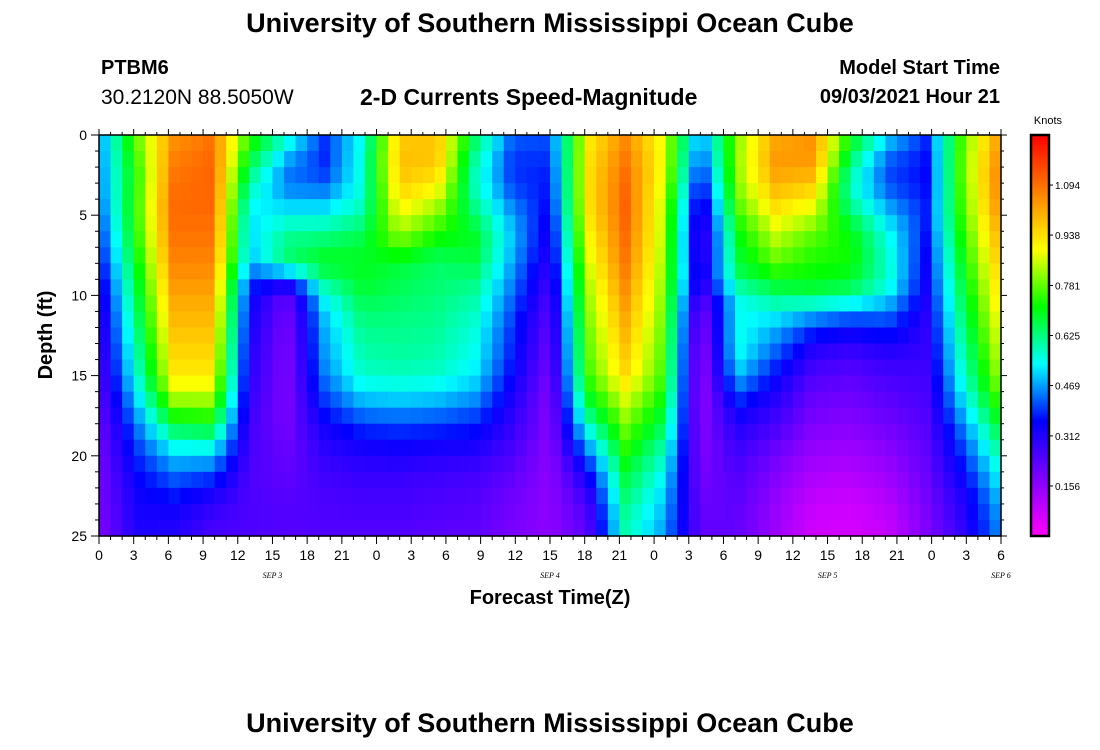  I want to click on y-tick-label: 10, so click(79, 295).